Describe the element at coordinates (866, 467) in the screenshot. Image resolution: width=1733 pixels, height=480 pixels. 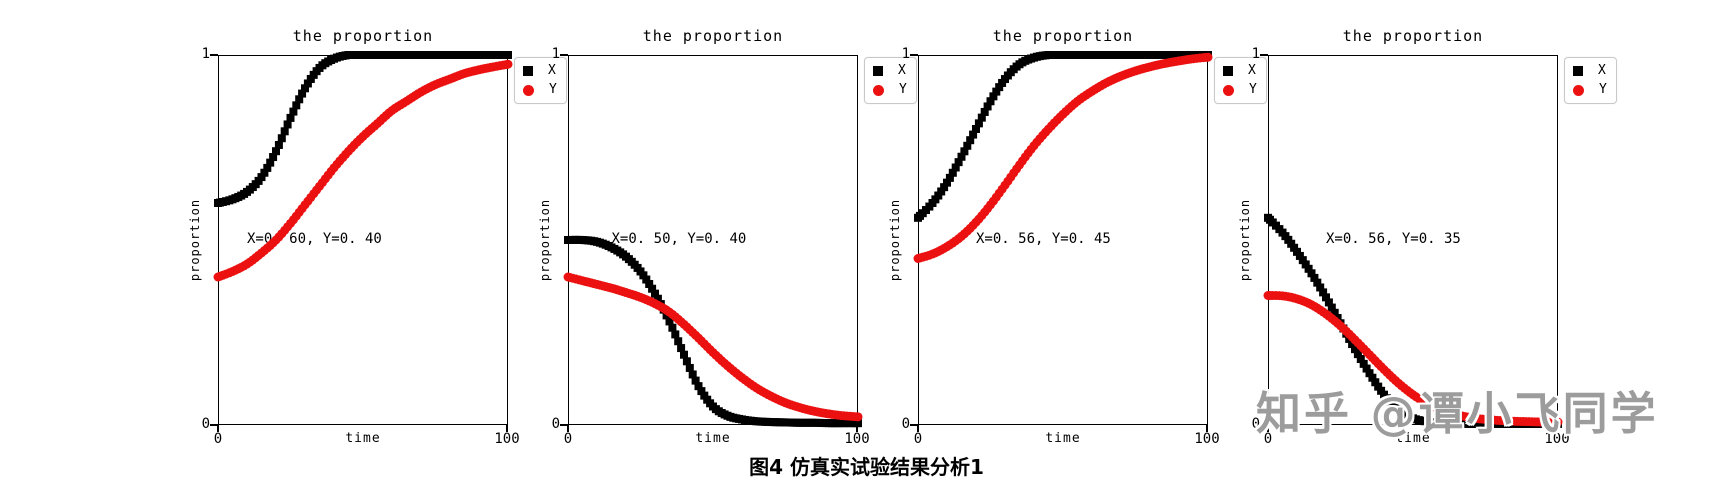
I see `figure-caption: 图4 仿真实试验结果分析1` at that location.